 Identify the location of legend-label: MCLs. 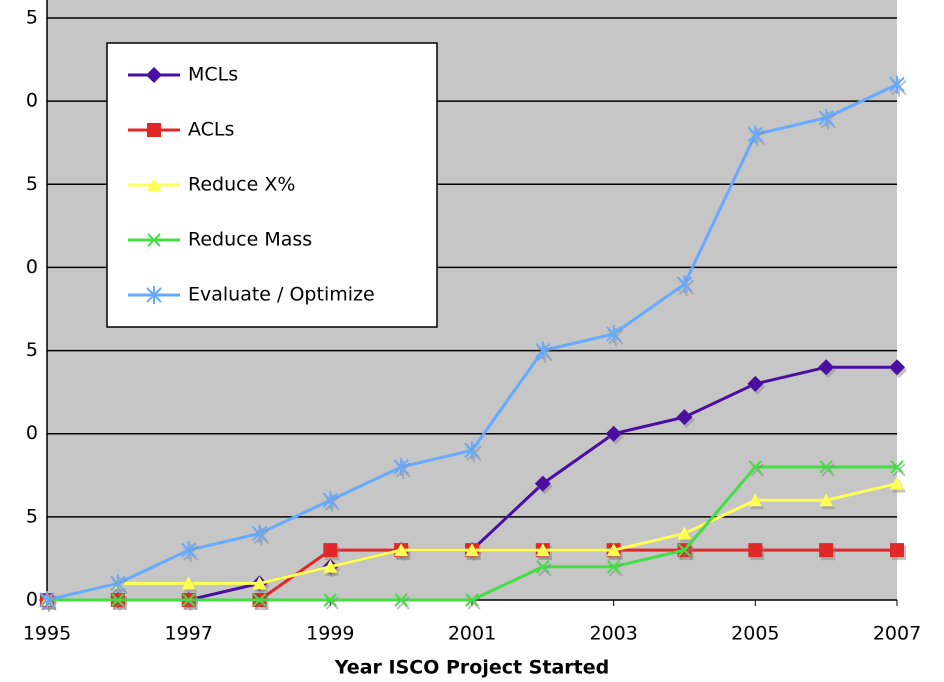
(213, 75).